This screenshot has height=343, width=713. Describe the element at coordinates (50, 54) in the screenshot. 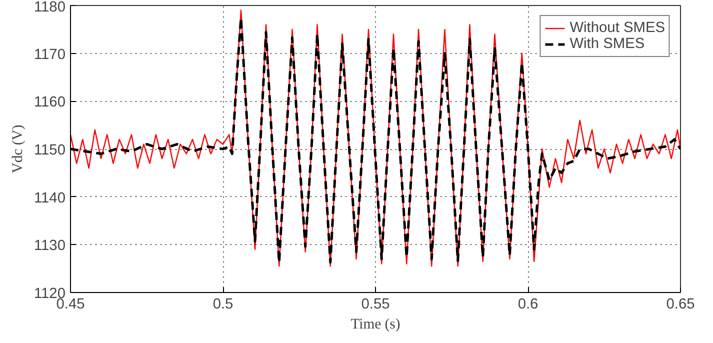

I see `y-tick-label: 1170` at that location.